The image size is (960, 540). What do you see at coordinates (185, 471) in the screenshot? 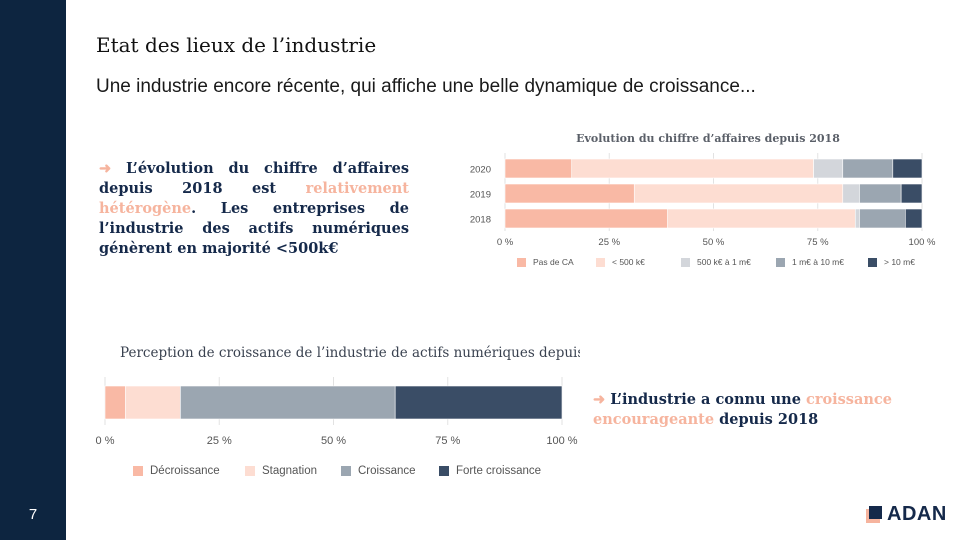
I see `legend-label: Décroissance` at bounding box center [185, 471].